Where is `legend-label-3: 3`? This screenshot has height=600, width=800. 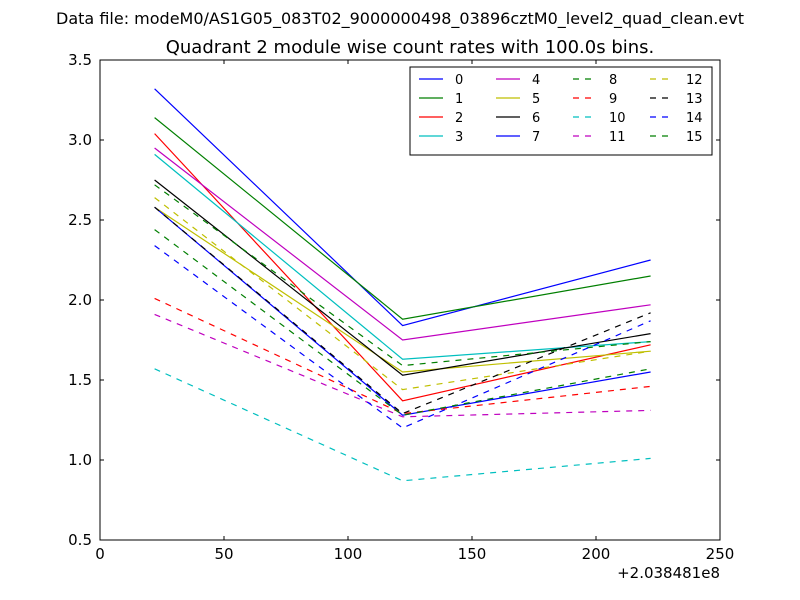
legend-label-3: 3 is located at coordinates (459, 137).